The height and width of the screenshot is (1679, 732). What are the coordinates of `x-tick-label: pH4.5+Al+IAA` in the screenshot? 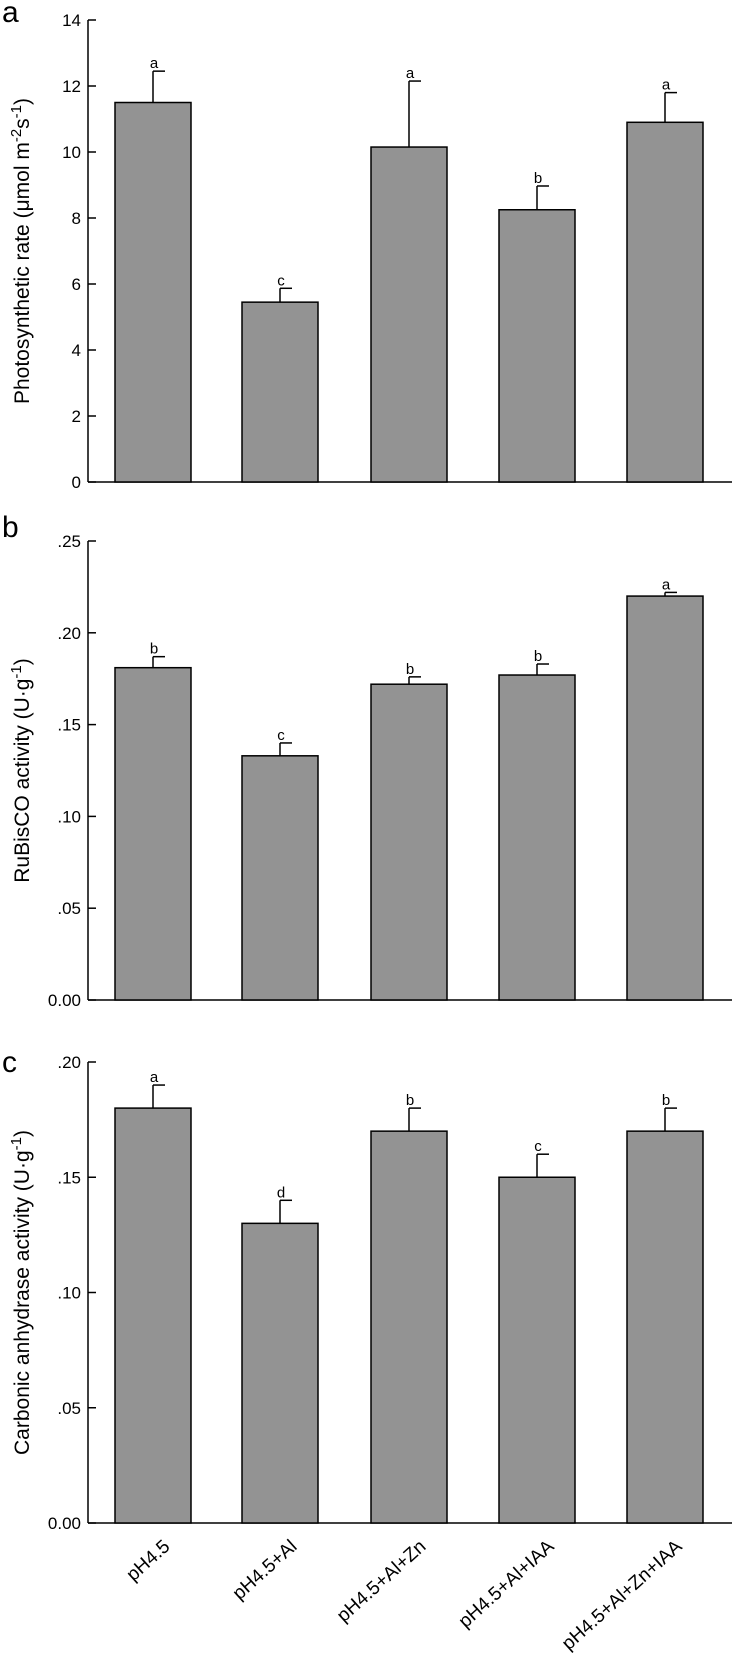 It's located at (507, 1584).